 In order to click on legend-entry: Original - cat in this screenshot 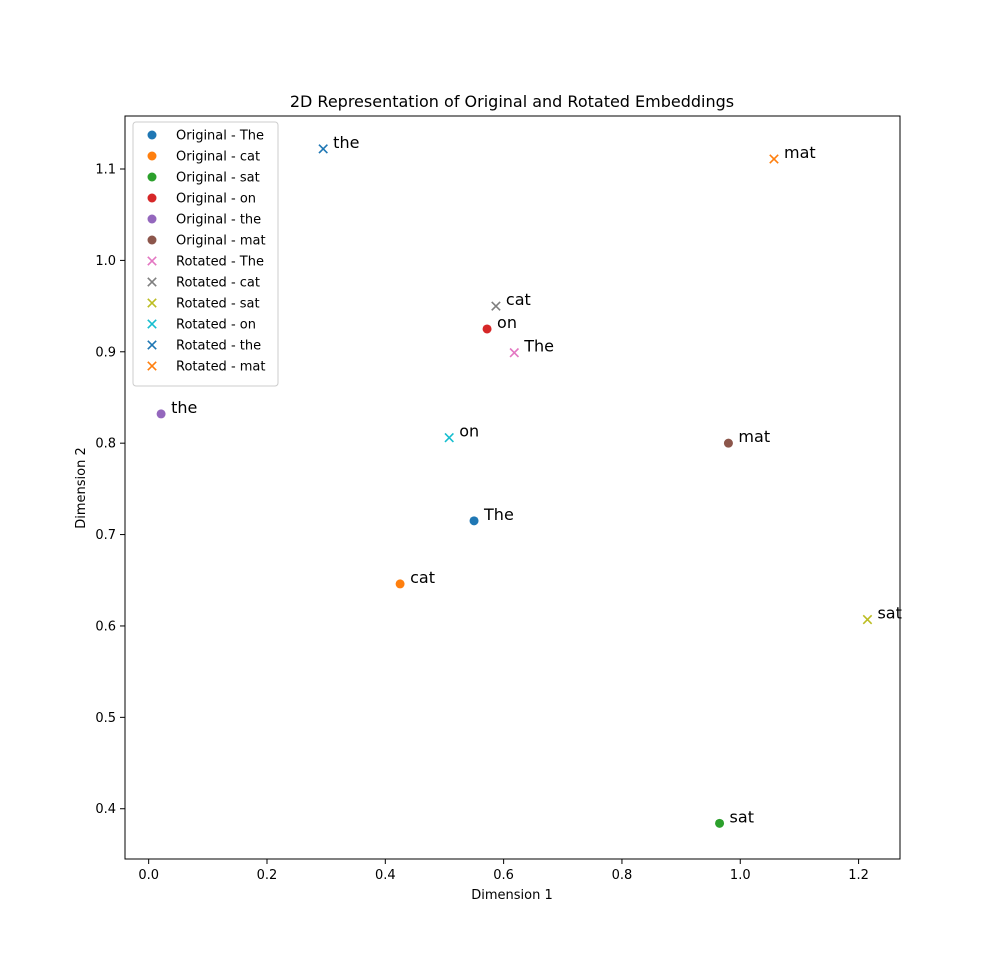, I will do `click(218, 157)`.